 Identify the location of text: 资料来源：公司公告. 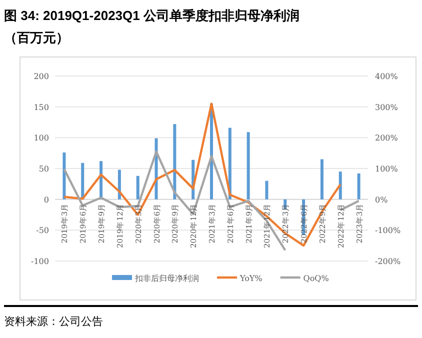
(53, 321).